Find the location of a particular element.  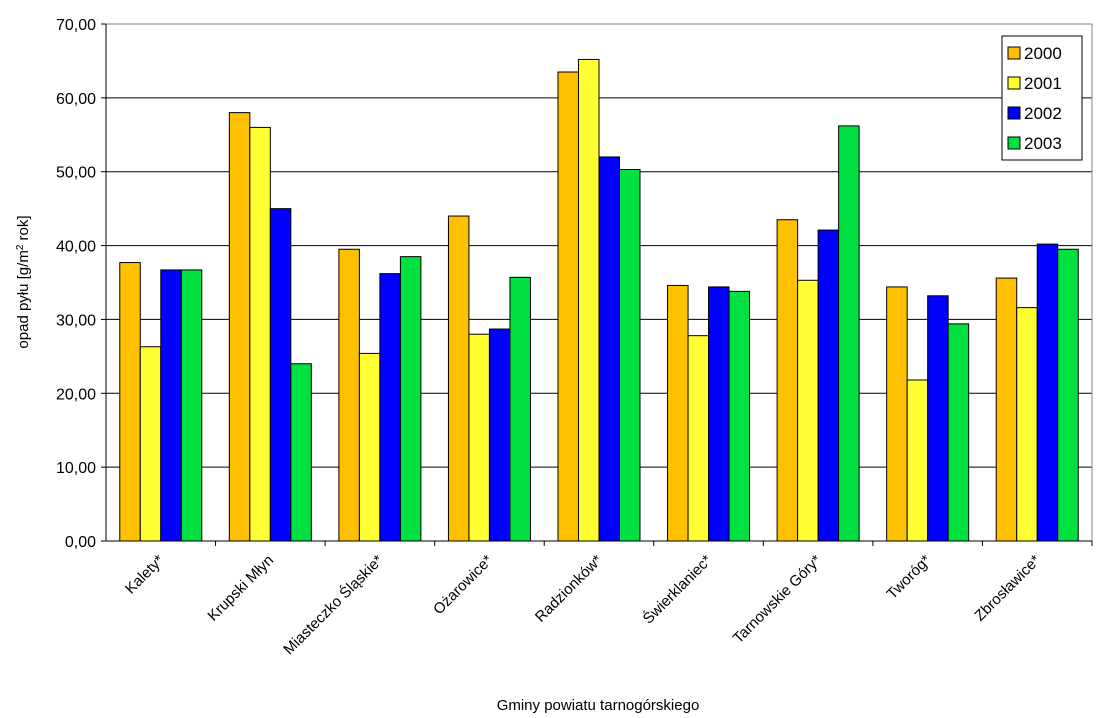

y-tick-label: 60,00 is located at coordinates (76, 99).